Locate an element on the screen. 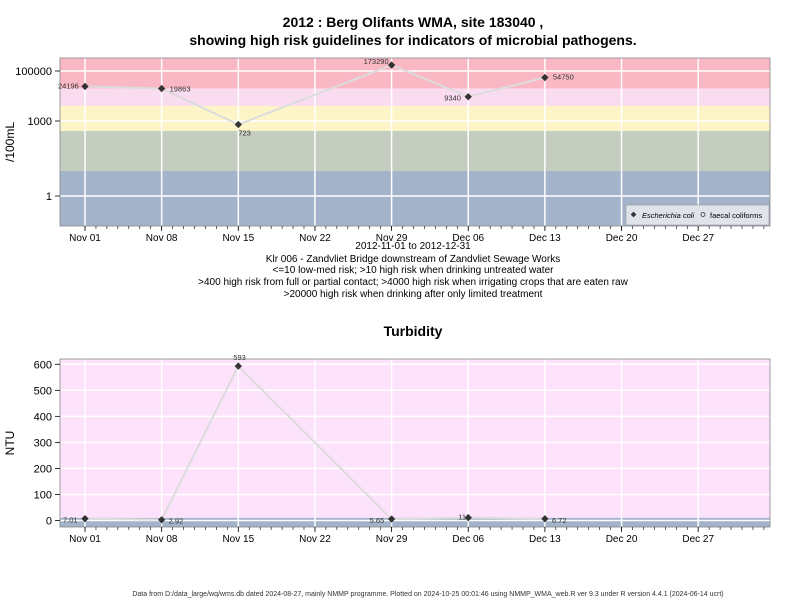 The width and height of the screenshot is (800, 600). ecoli-series-line is located at coordinates (315, 94).